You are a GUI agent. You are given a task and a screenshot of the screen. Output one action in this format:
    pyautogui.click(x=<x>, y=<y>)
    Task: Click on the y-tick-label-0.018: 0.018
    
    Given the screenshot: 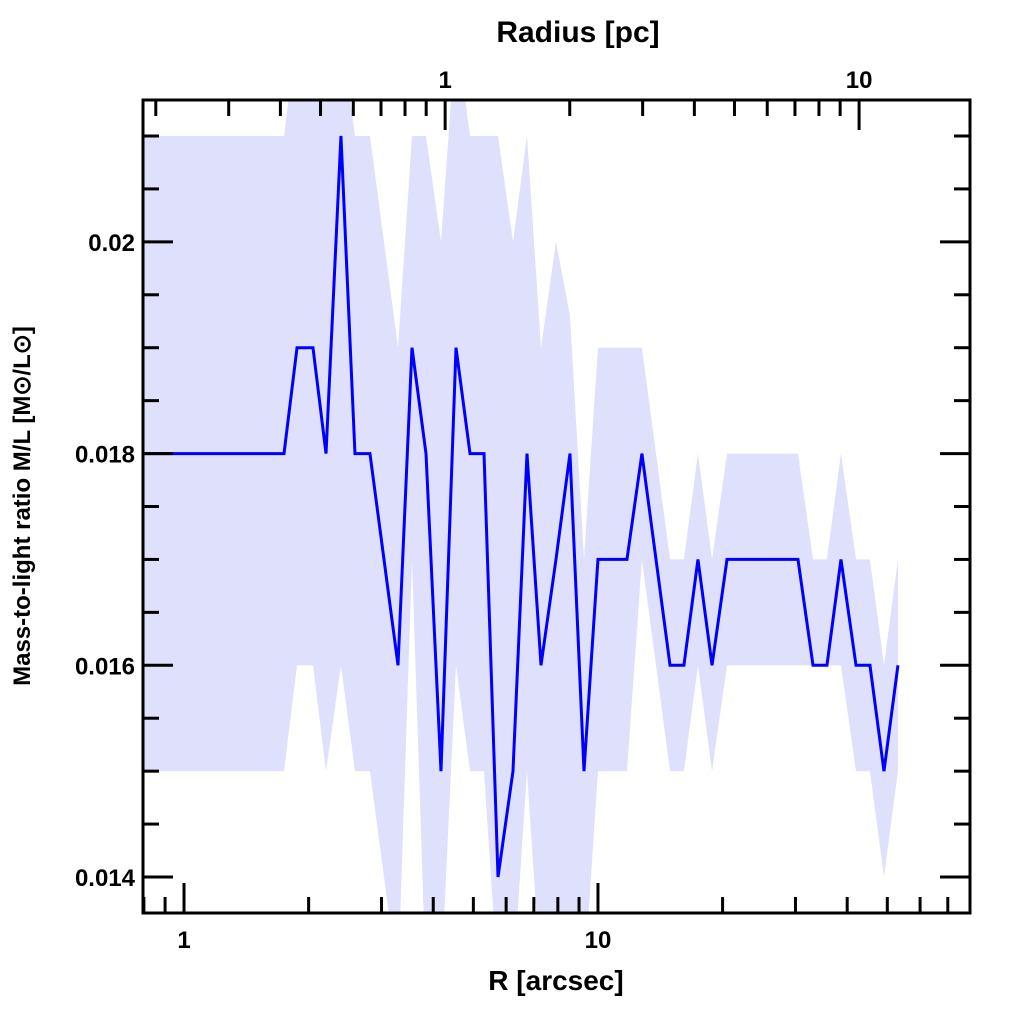 What is the action you would take?
    pyautogui.click(x=105, y=455)
    